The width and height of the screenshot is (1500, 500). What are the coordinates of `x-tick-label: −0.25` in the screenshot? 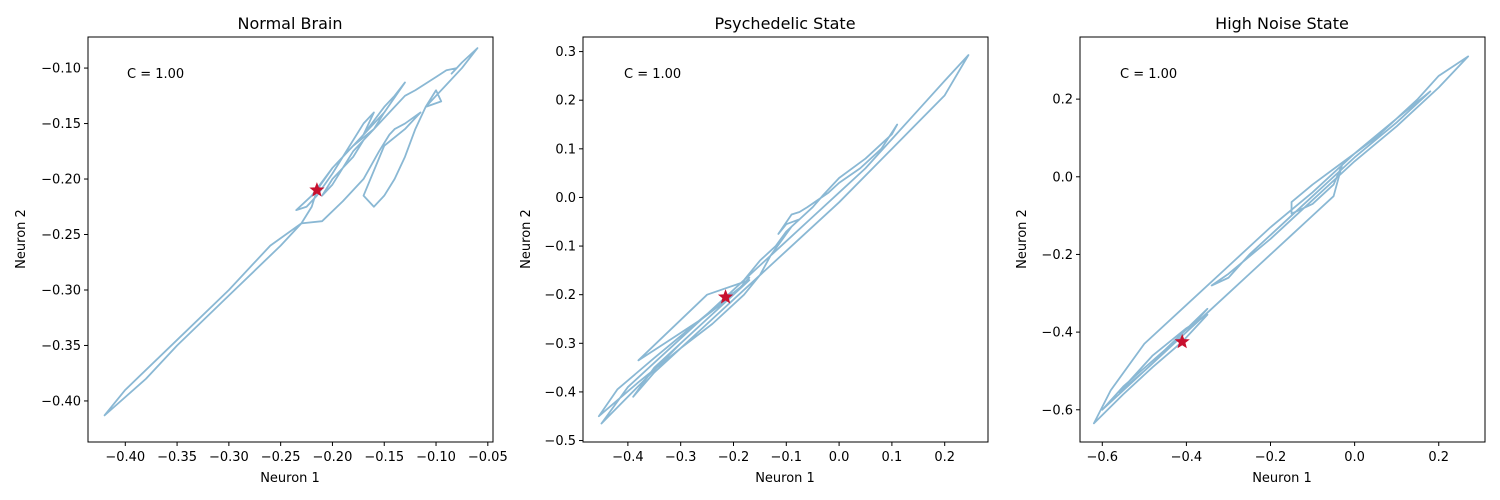 It's located at (281, 457).